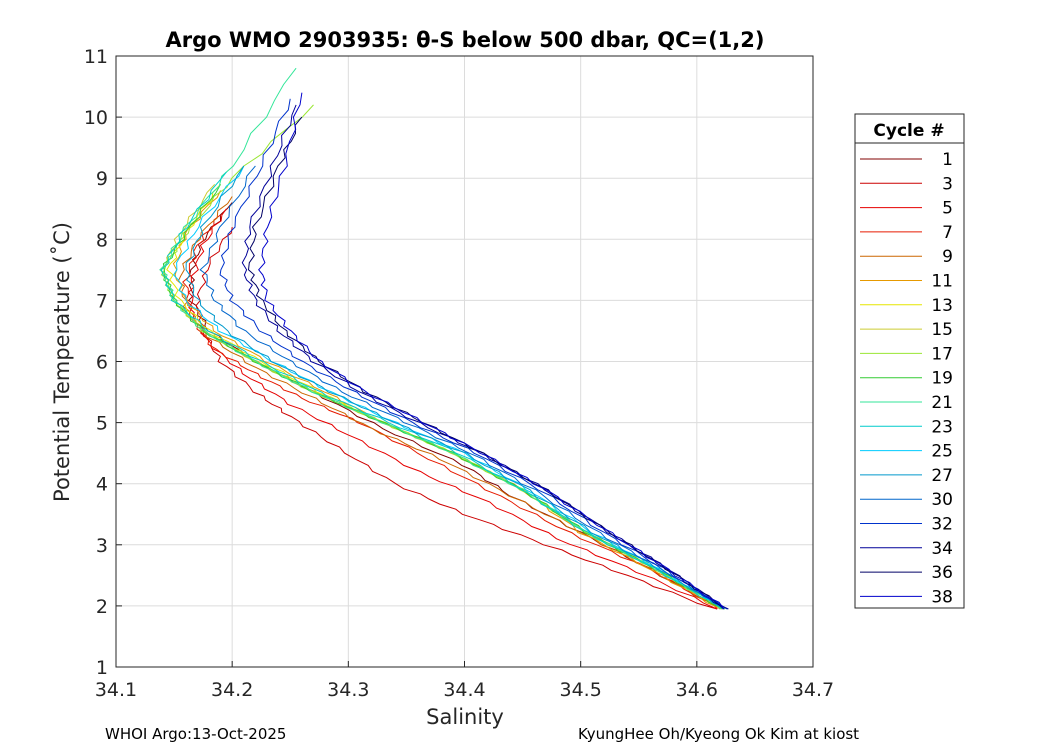 The width and height of the screenshot is (1050, 750). I want to click on y-axis-label: Potential Temperature (˚C), so click(62, 362).